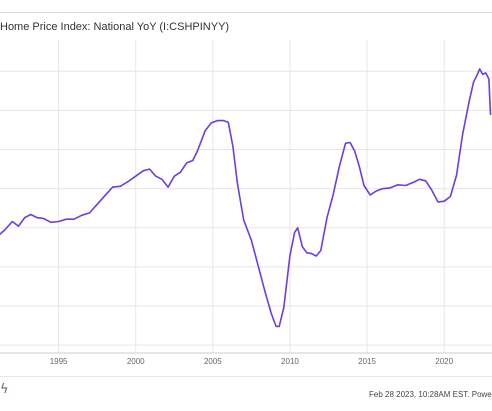 The image size is (492, 411). Describe the element at coordinates (290, 361) in the screenshot. I see `x-tick-label: 2010` at that location.